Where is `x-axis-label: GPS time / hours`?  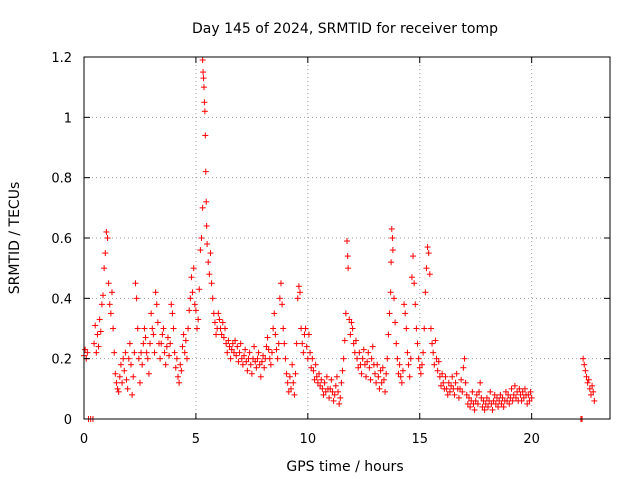
x-axis-label: GPS time / hours is located at coordinates (344, 467).